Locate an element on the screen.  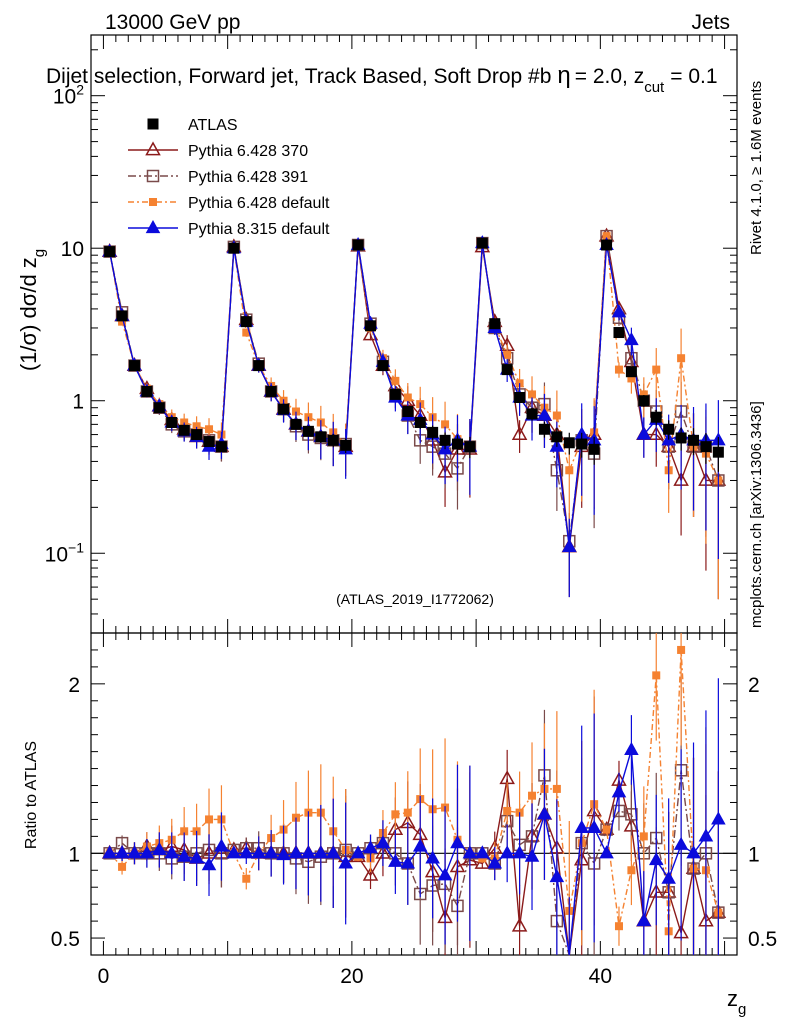
analysis-watermark: (ATLAS_2019_I1772062) is located at coordinates (415, 599).